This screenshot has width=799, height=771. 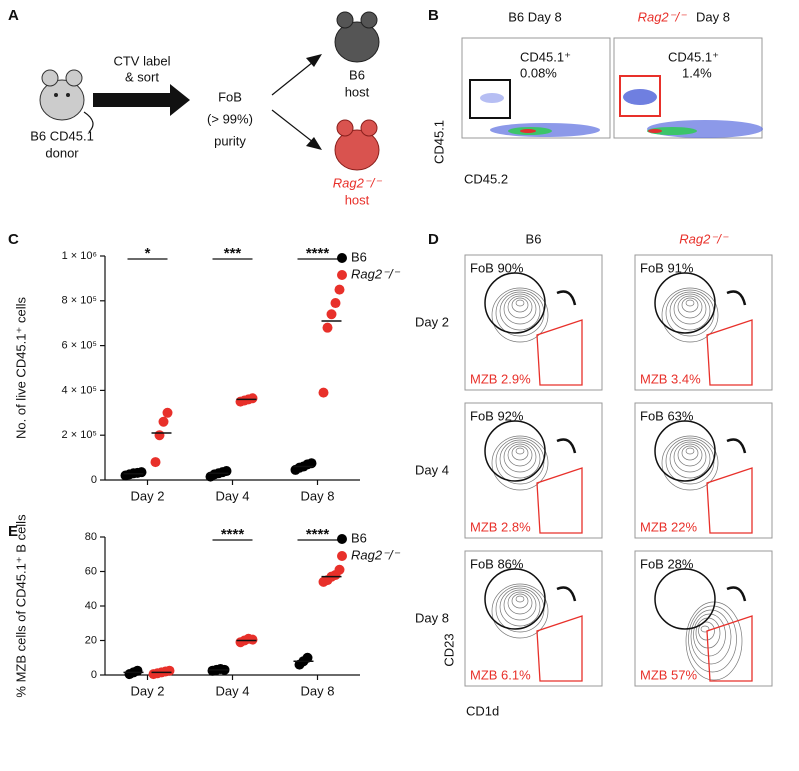 I want to click on fob-label: purity, so click(x=230, y=140).